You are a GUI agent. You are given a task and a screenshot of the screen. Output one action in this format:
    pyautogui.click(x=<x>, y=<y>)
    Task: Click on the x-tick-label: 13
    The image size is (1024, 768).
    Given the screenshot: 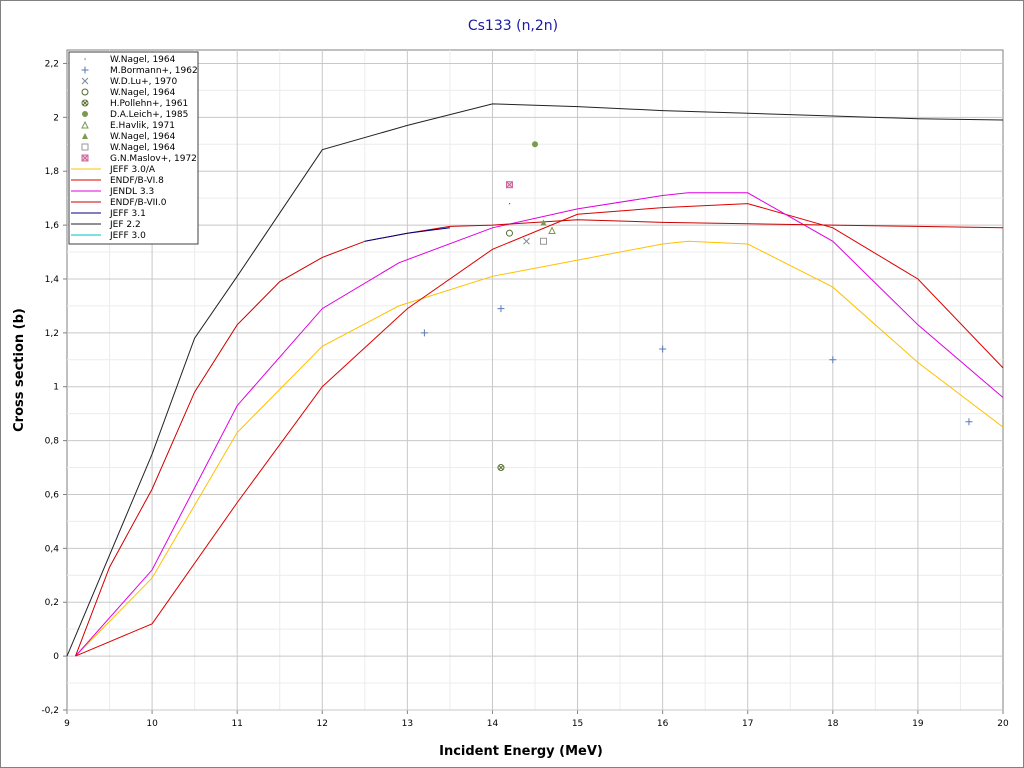 What is the action you would take?
    pyautogui.click(x=407, y=724)
    